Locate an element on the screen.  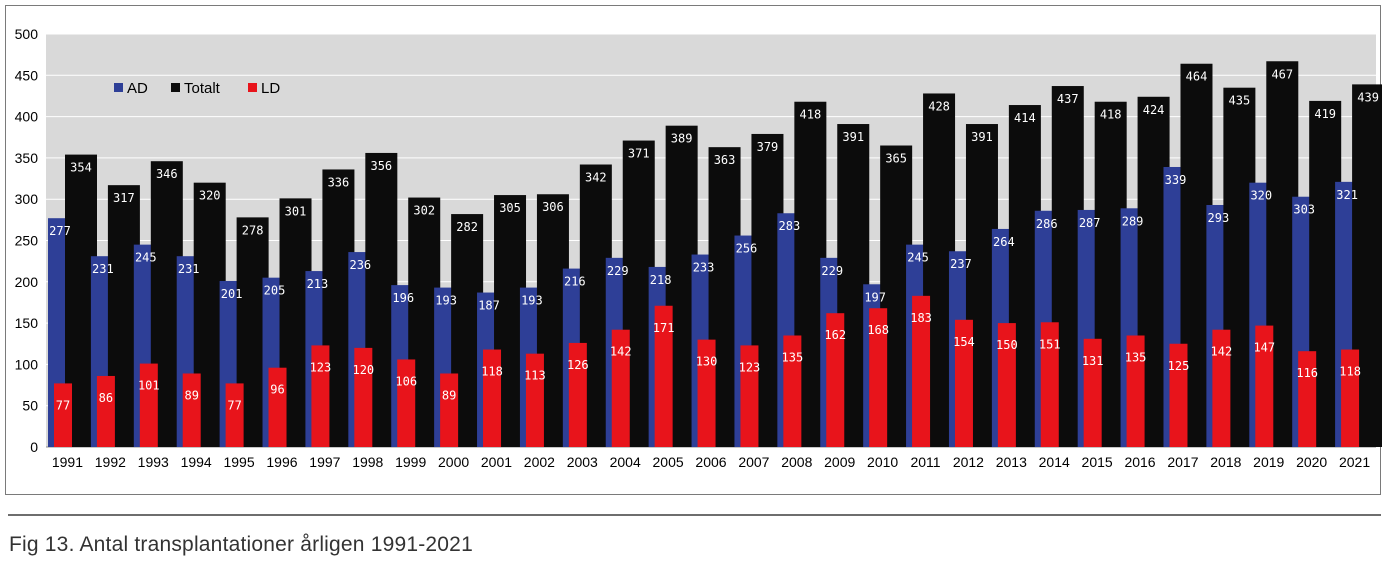
data-label-ld: 120 is located at coordinates (363, 370).